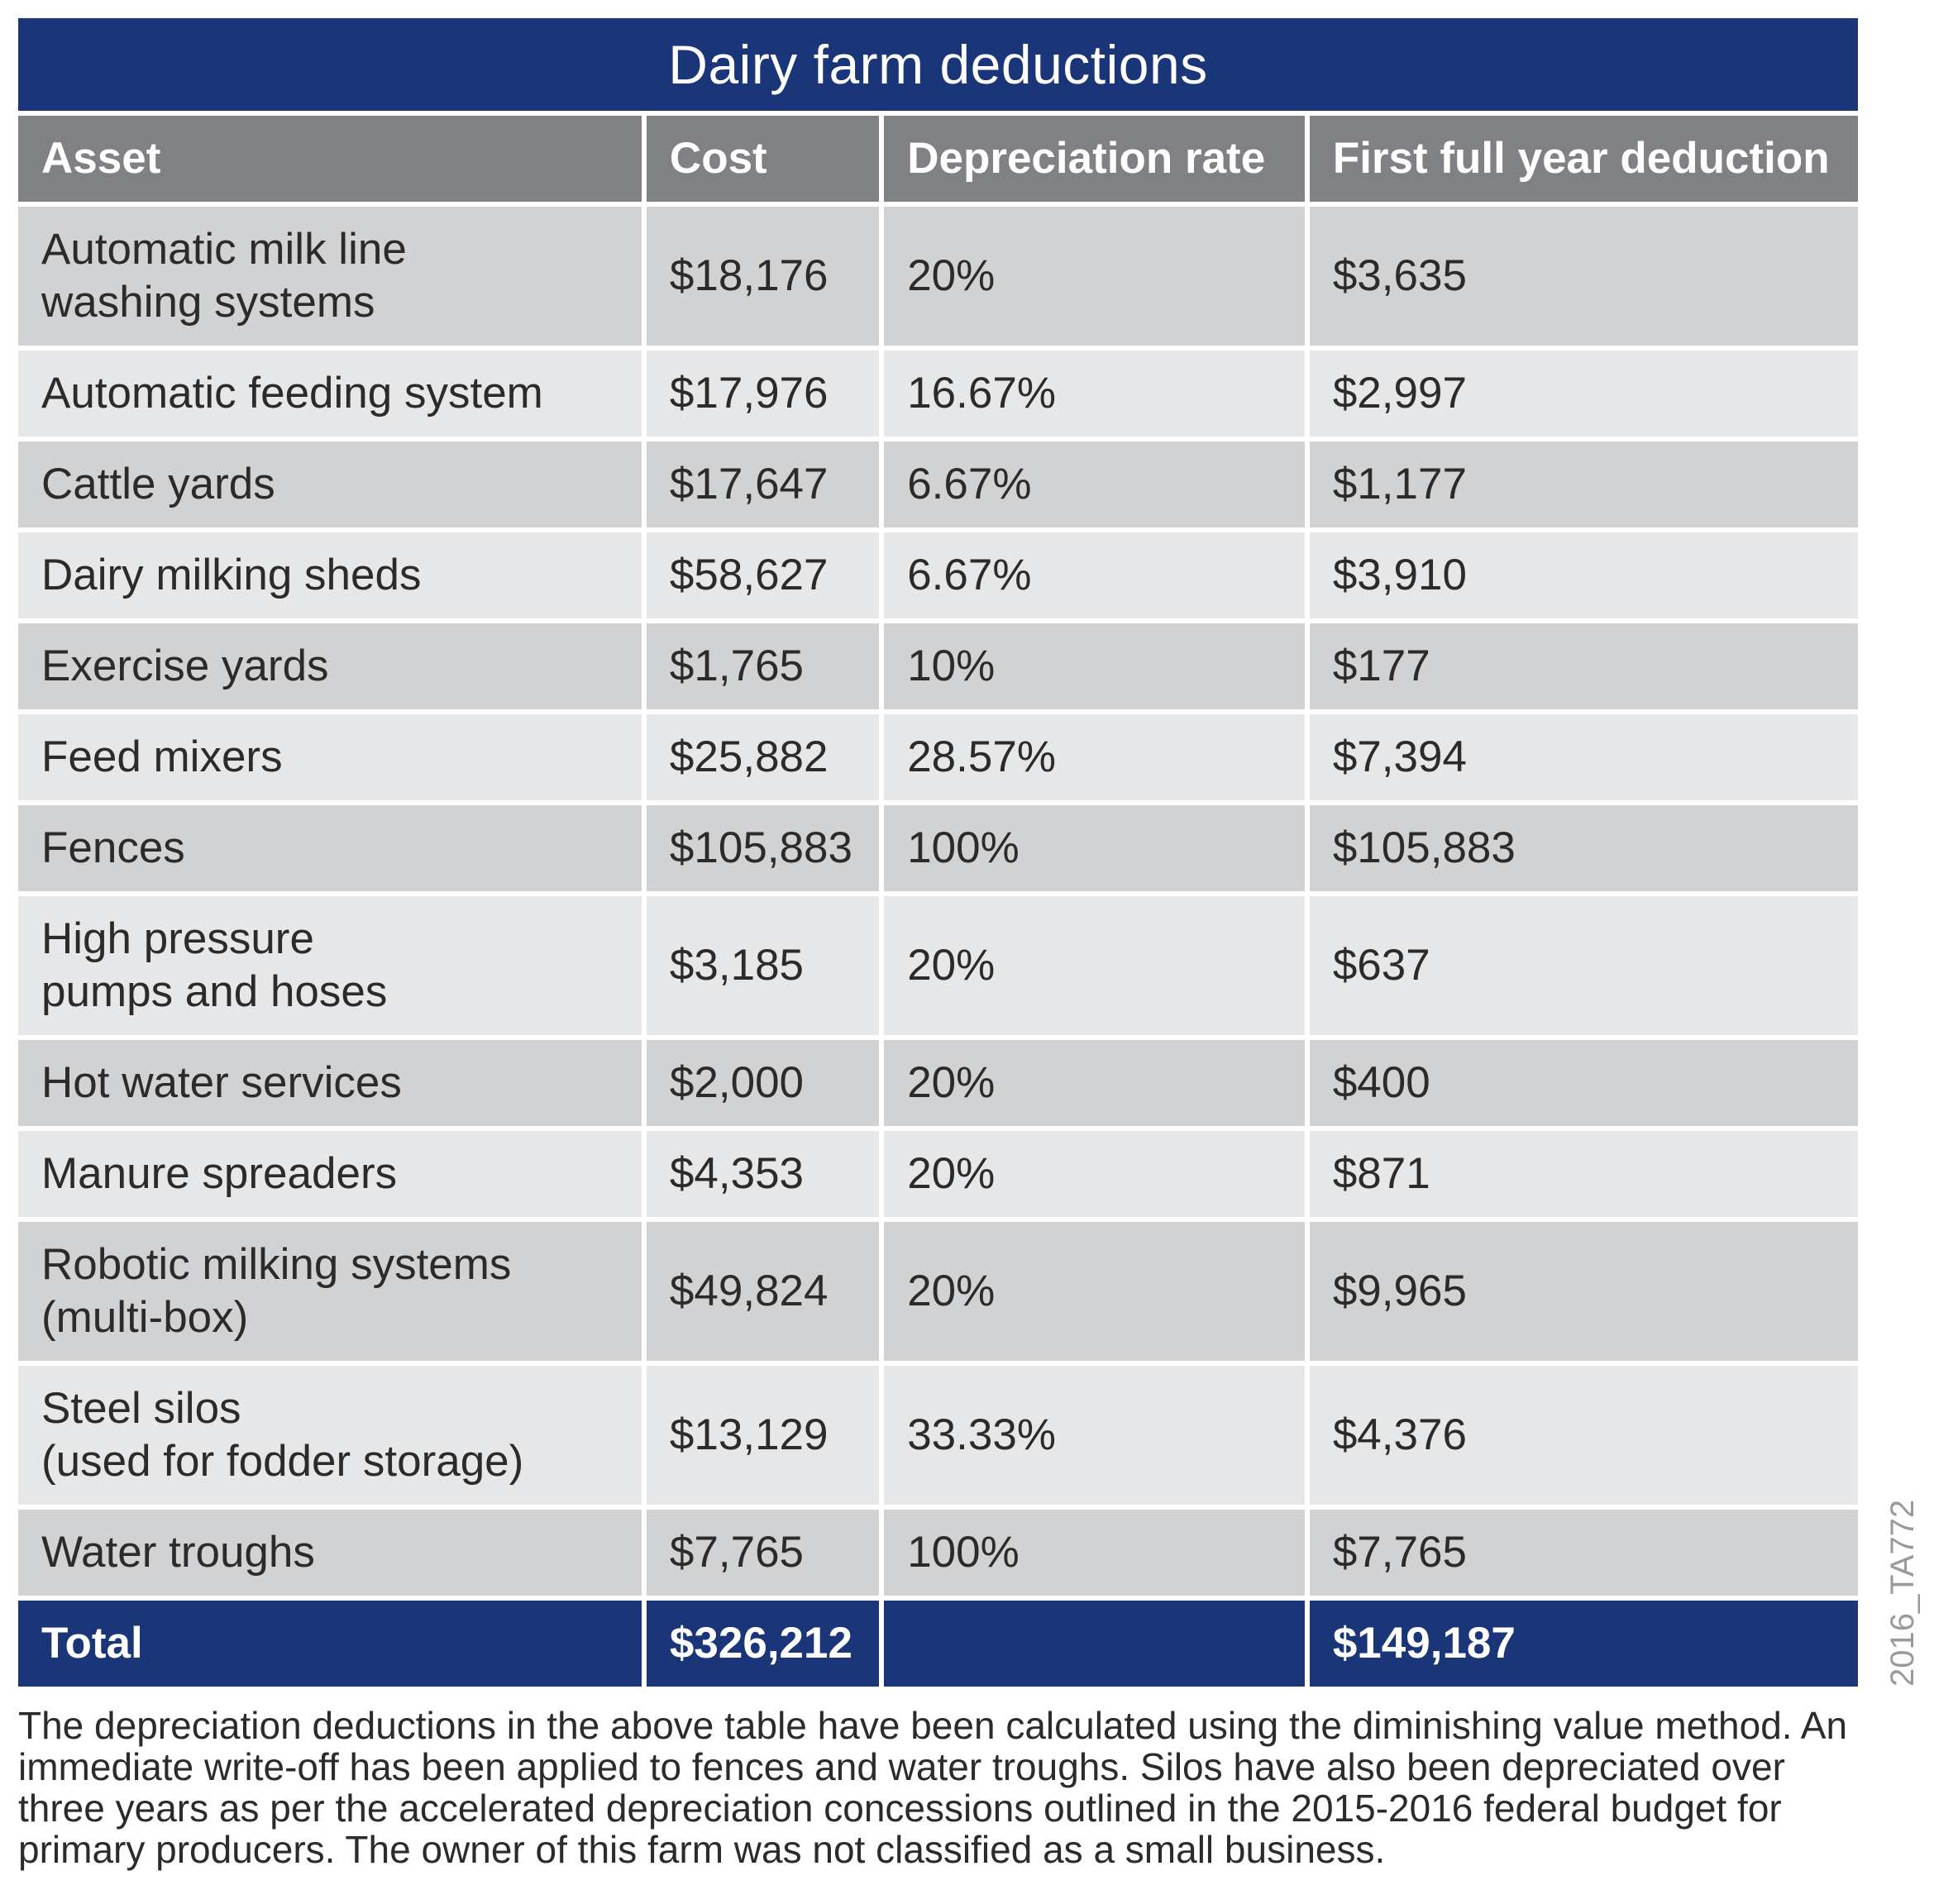 The image size is (1934, 1904). What do you see at coordinates (763, 484) in the screenshot?
I see `cell-cost: $17,647` at bounding box center [763, 484].